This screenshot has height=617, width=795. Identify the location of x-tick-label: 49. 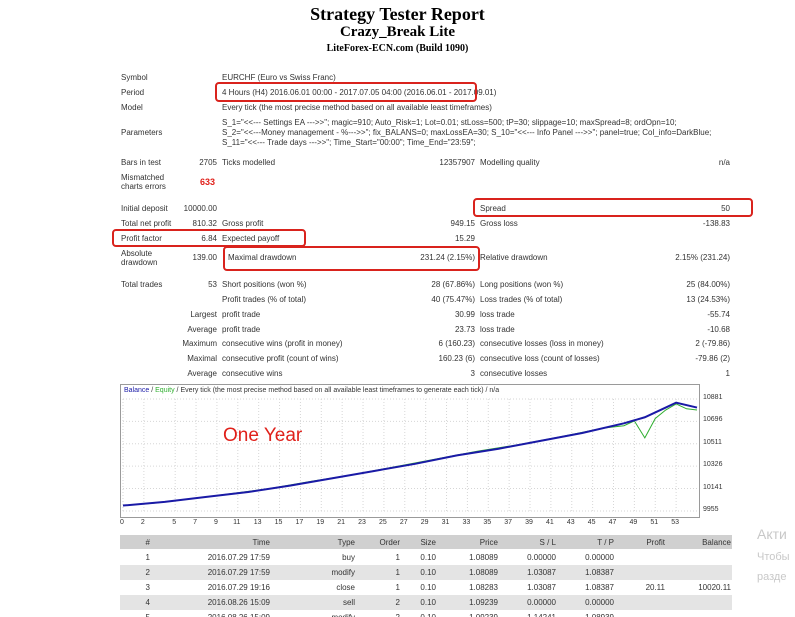
(633, 522).